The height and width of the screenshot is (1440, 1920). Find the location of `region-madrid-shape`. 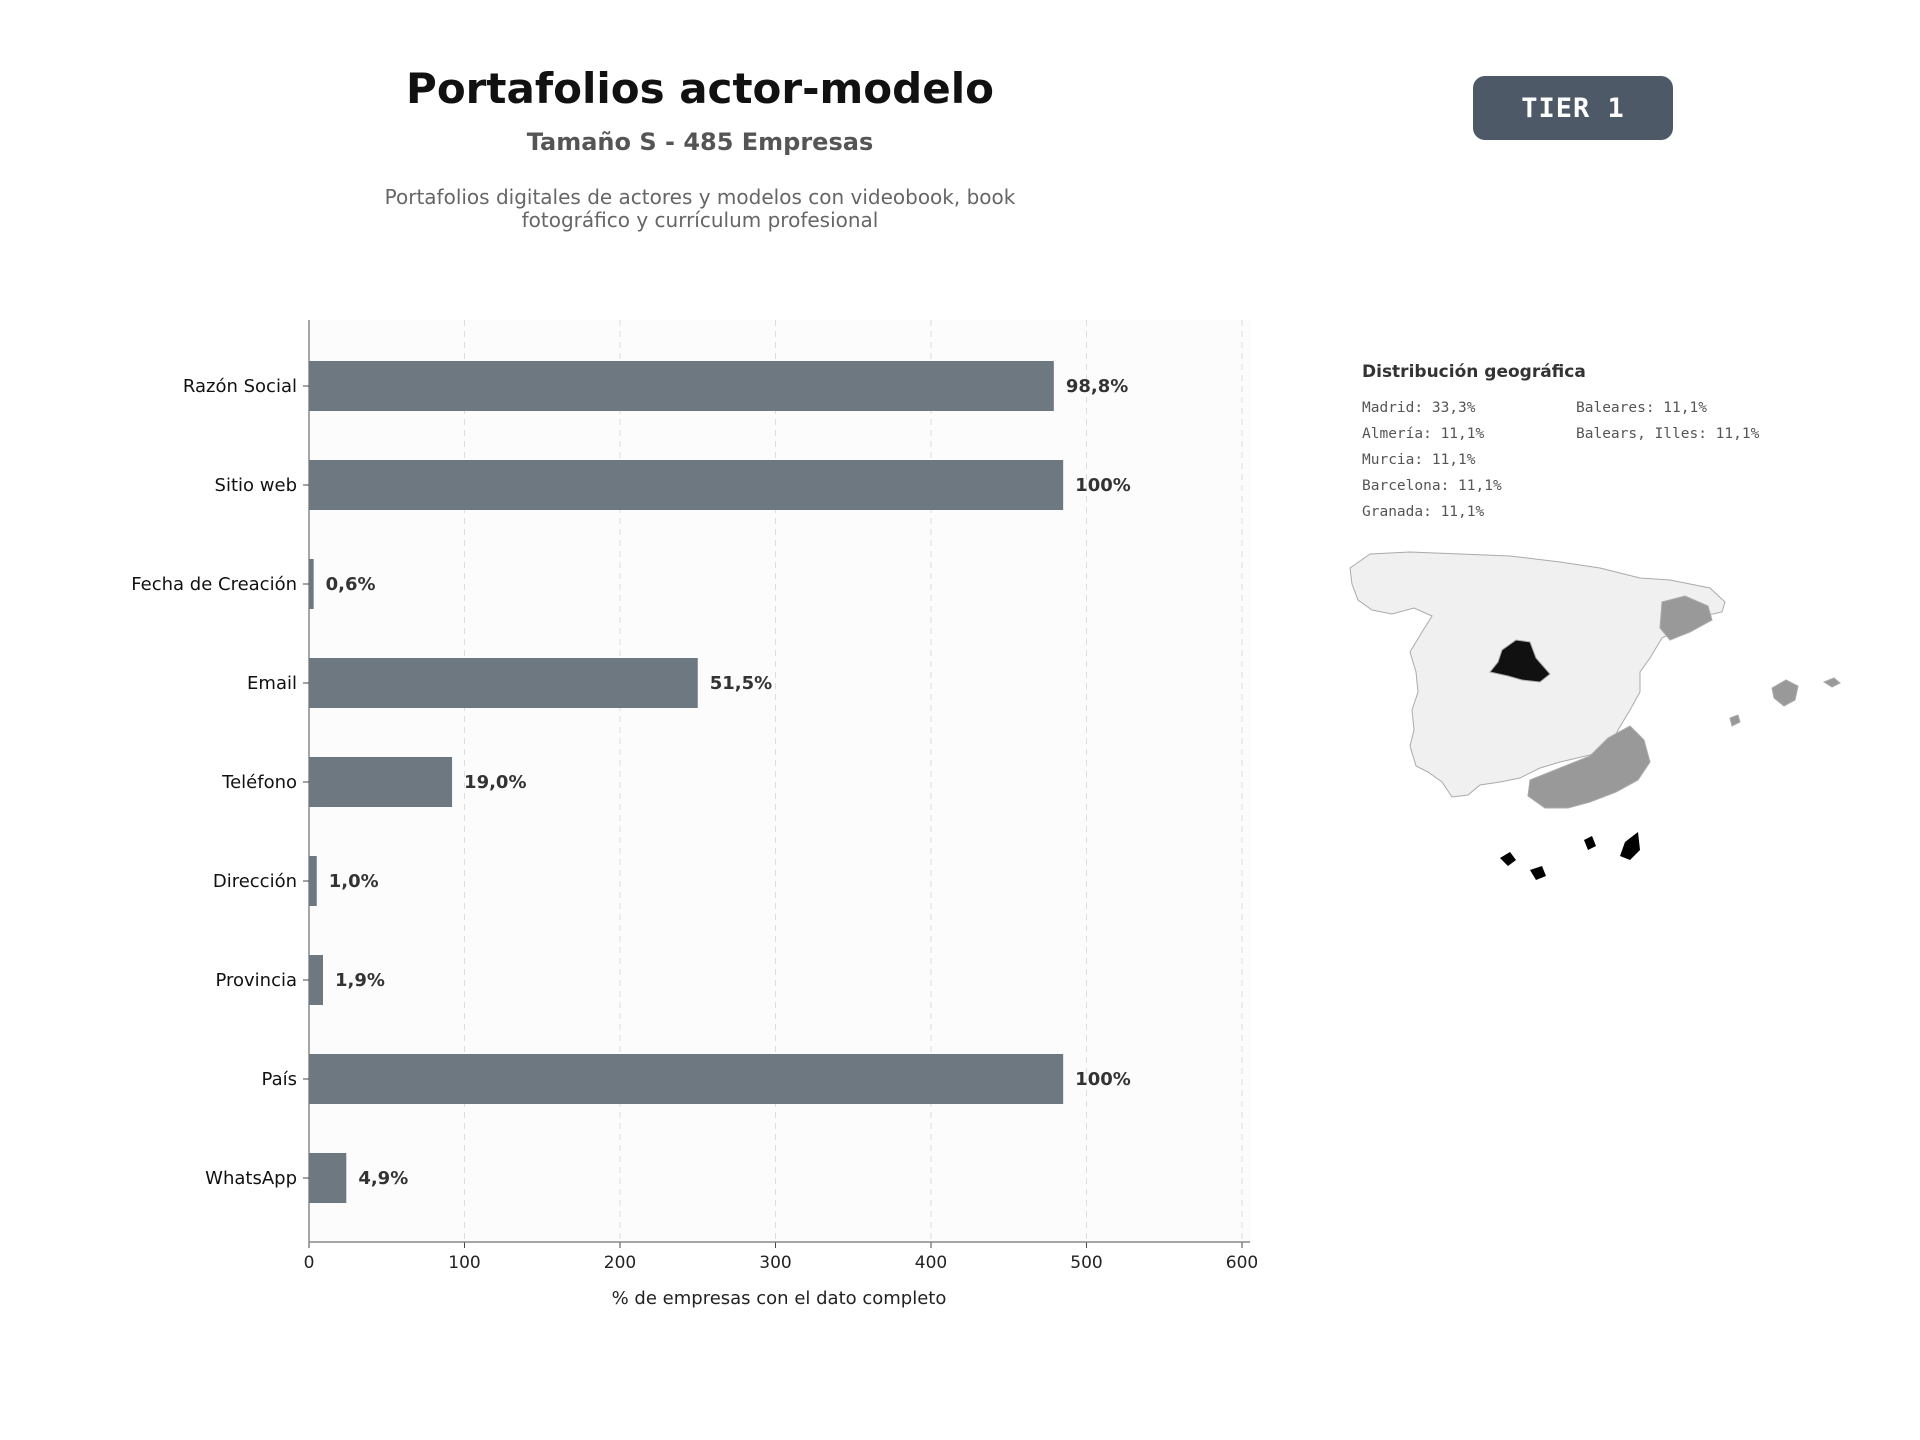

region-madrid-shape is located at coordinates (1520, 661).